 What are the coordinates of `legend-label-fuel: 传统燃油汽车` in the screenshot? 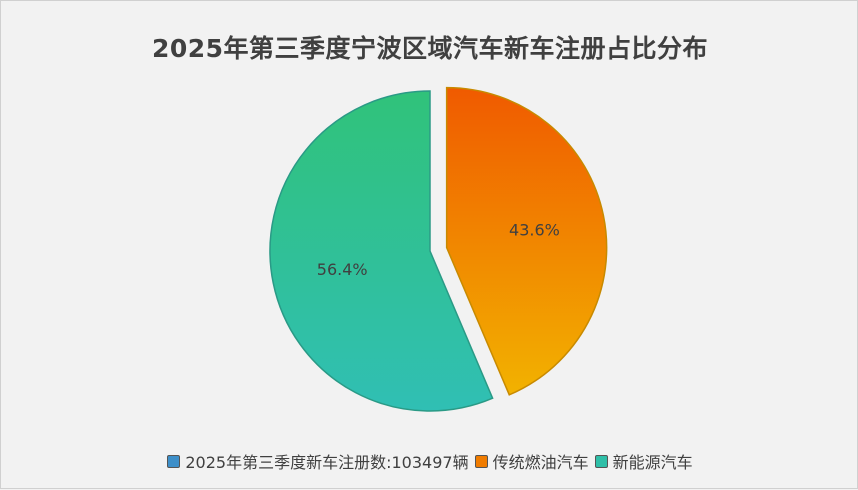 It's located at (540, 462).